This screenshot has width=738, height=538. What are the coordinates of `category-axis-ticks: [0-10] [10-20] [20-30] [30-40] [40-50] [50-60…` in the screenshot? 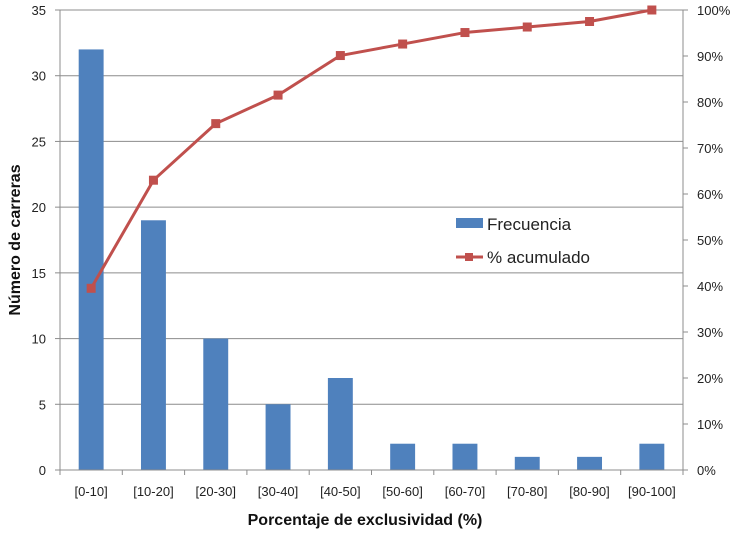 It's located at (375, 491).